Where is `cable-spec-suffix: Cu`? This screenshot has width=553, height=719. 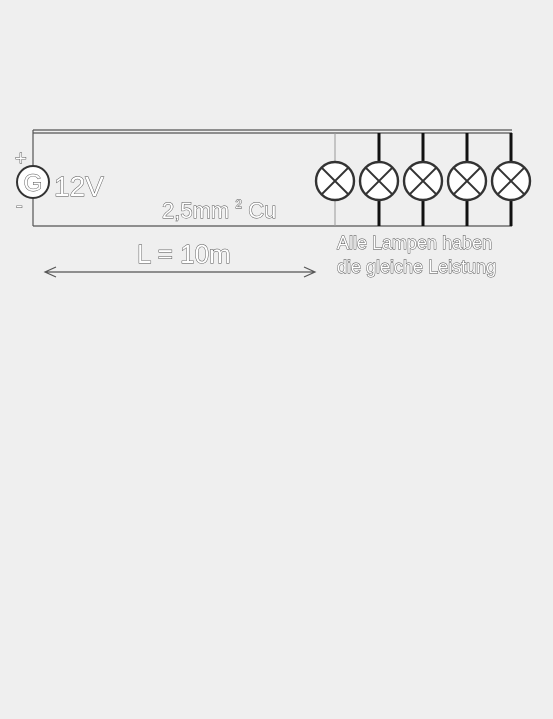
cable-spec-suffix: Cu is located at coordinates (262, 210).